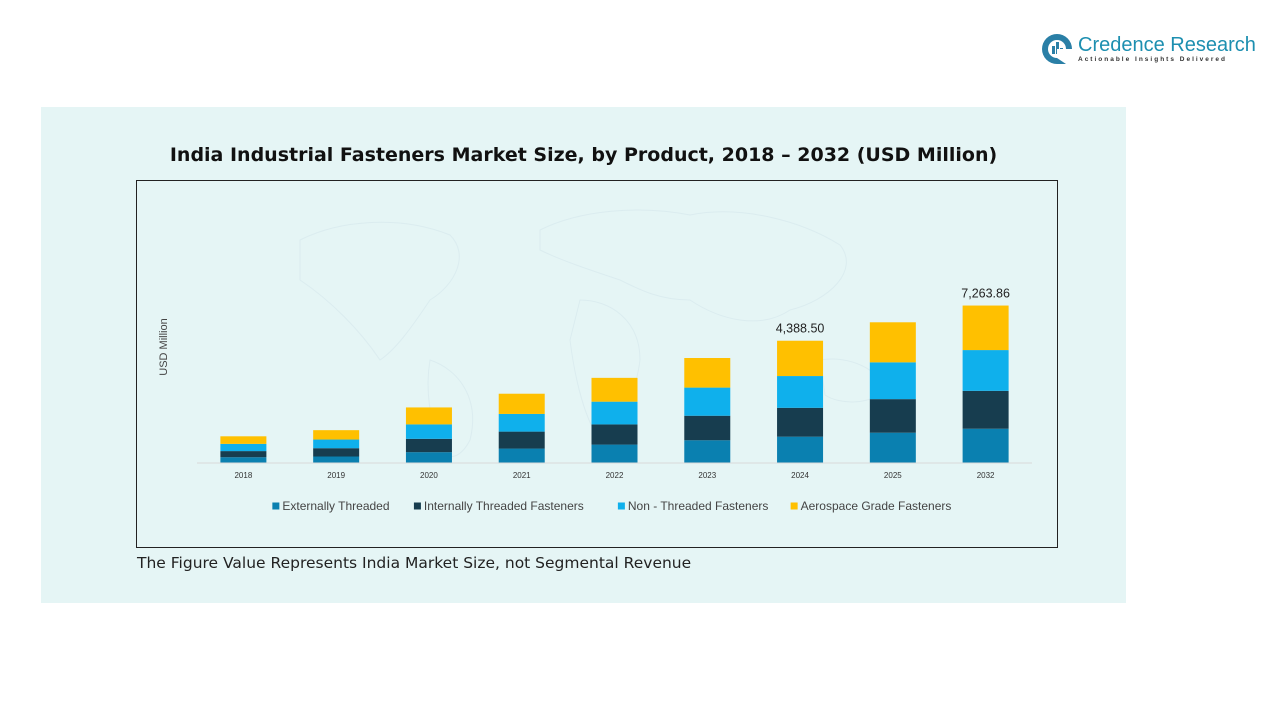  I want to click on x-tick-label: 2023, so click(707, 475).